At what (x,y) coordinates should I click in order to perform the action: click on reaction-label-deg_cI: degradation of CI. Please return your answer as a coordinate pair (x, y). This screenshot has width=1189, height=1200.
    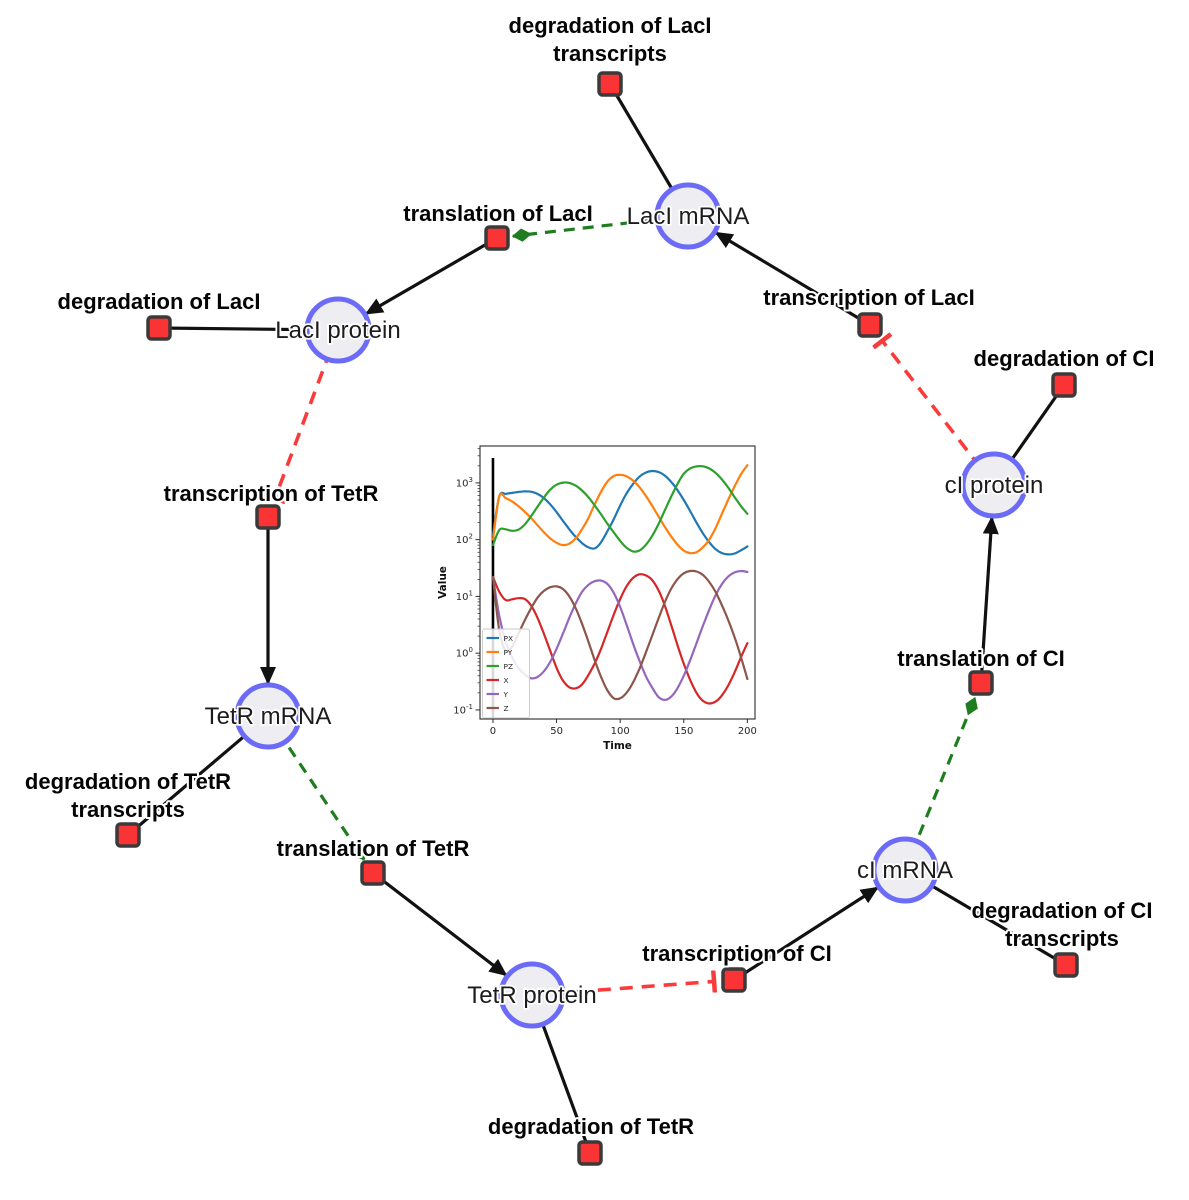
    Looking at the image, I should click on (1064, 358).